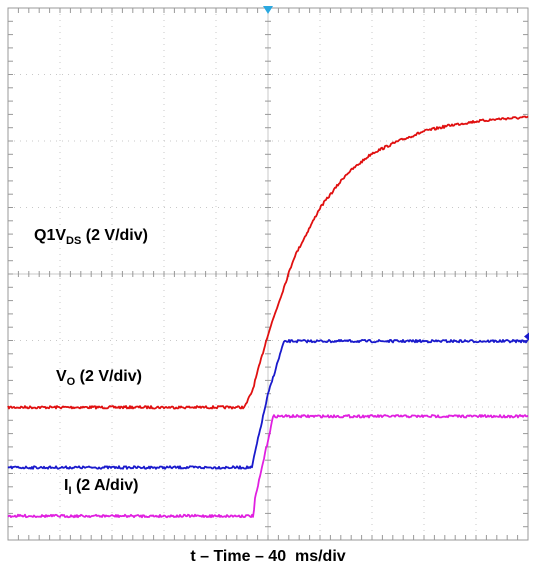  What do you see at coordinates (91, 237) in the screenshot?
I see `series-label-q1vds: Q1VDS (2 V/div)` at bounding box center [91, 237].